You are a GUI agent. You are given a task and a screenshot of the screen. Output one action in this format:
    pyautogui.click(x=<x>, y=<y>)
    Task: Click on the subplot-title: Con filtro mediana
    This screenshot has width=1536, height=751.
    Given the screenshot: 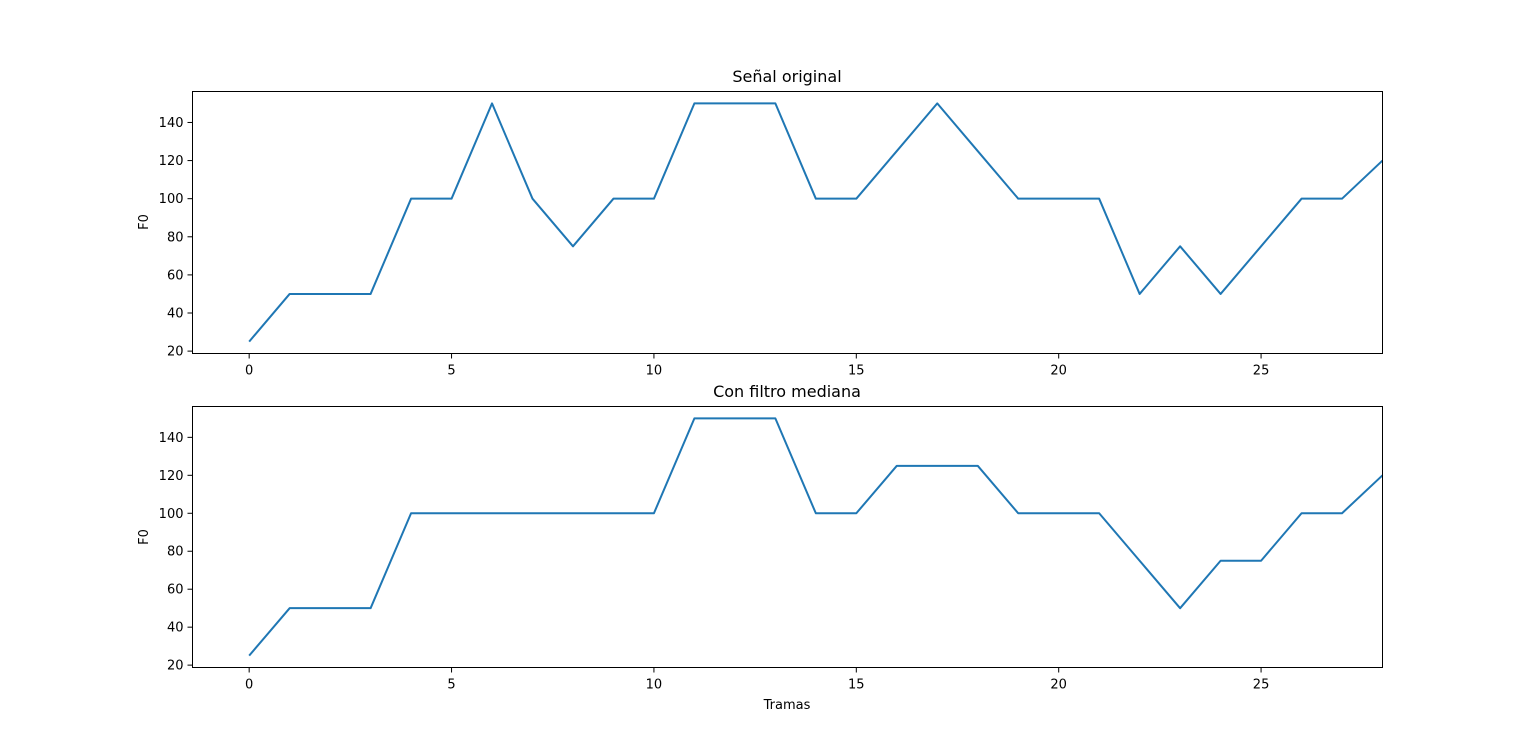 What is the action you would take?
    pyautogui.click(x=787, y=391)
    